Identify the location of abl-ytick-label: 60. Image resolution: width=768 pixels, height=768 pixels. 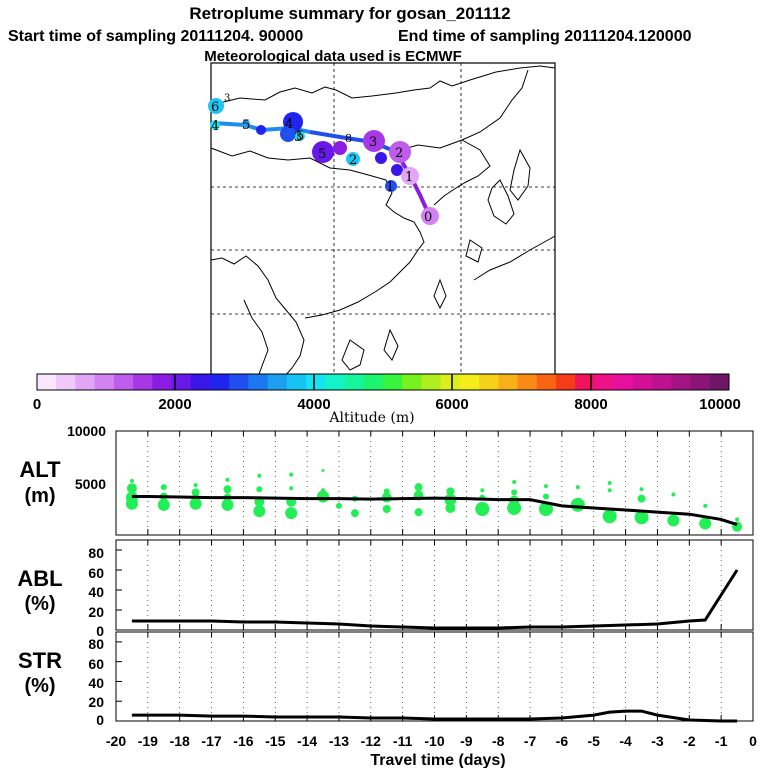
(96, 573).